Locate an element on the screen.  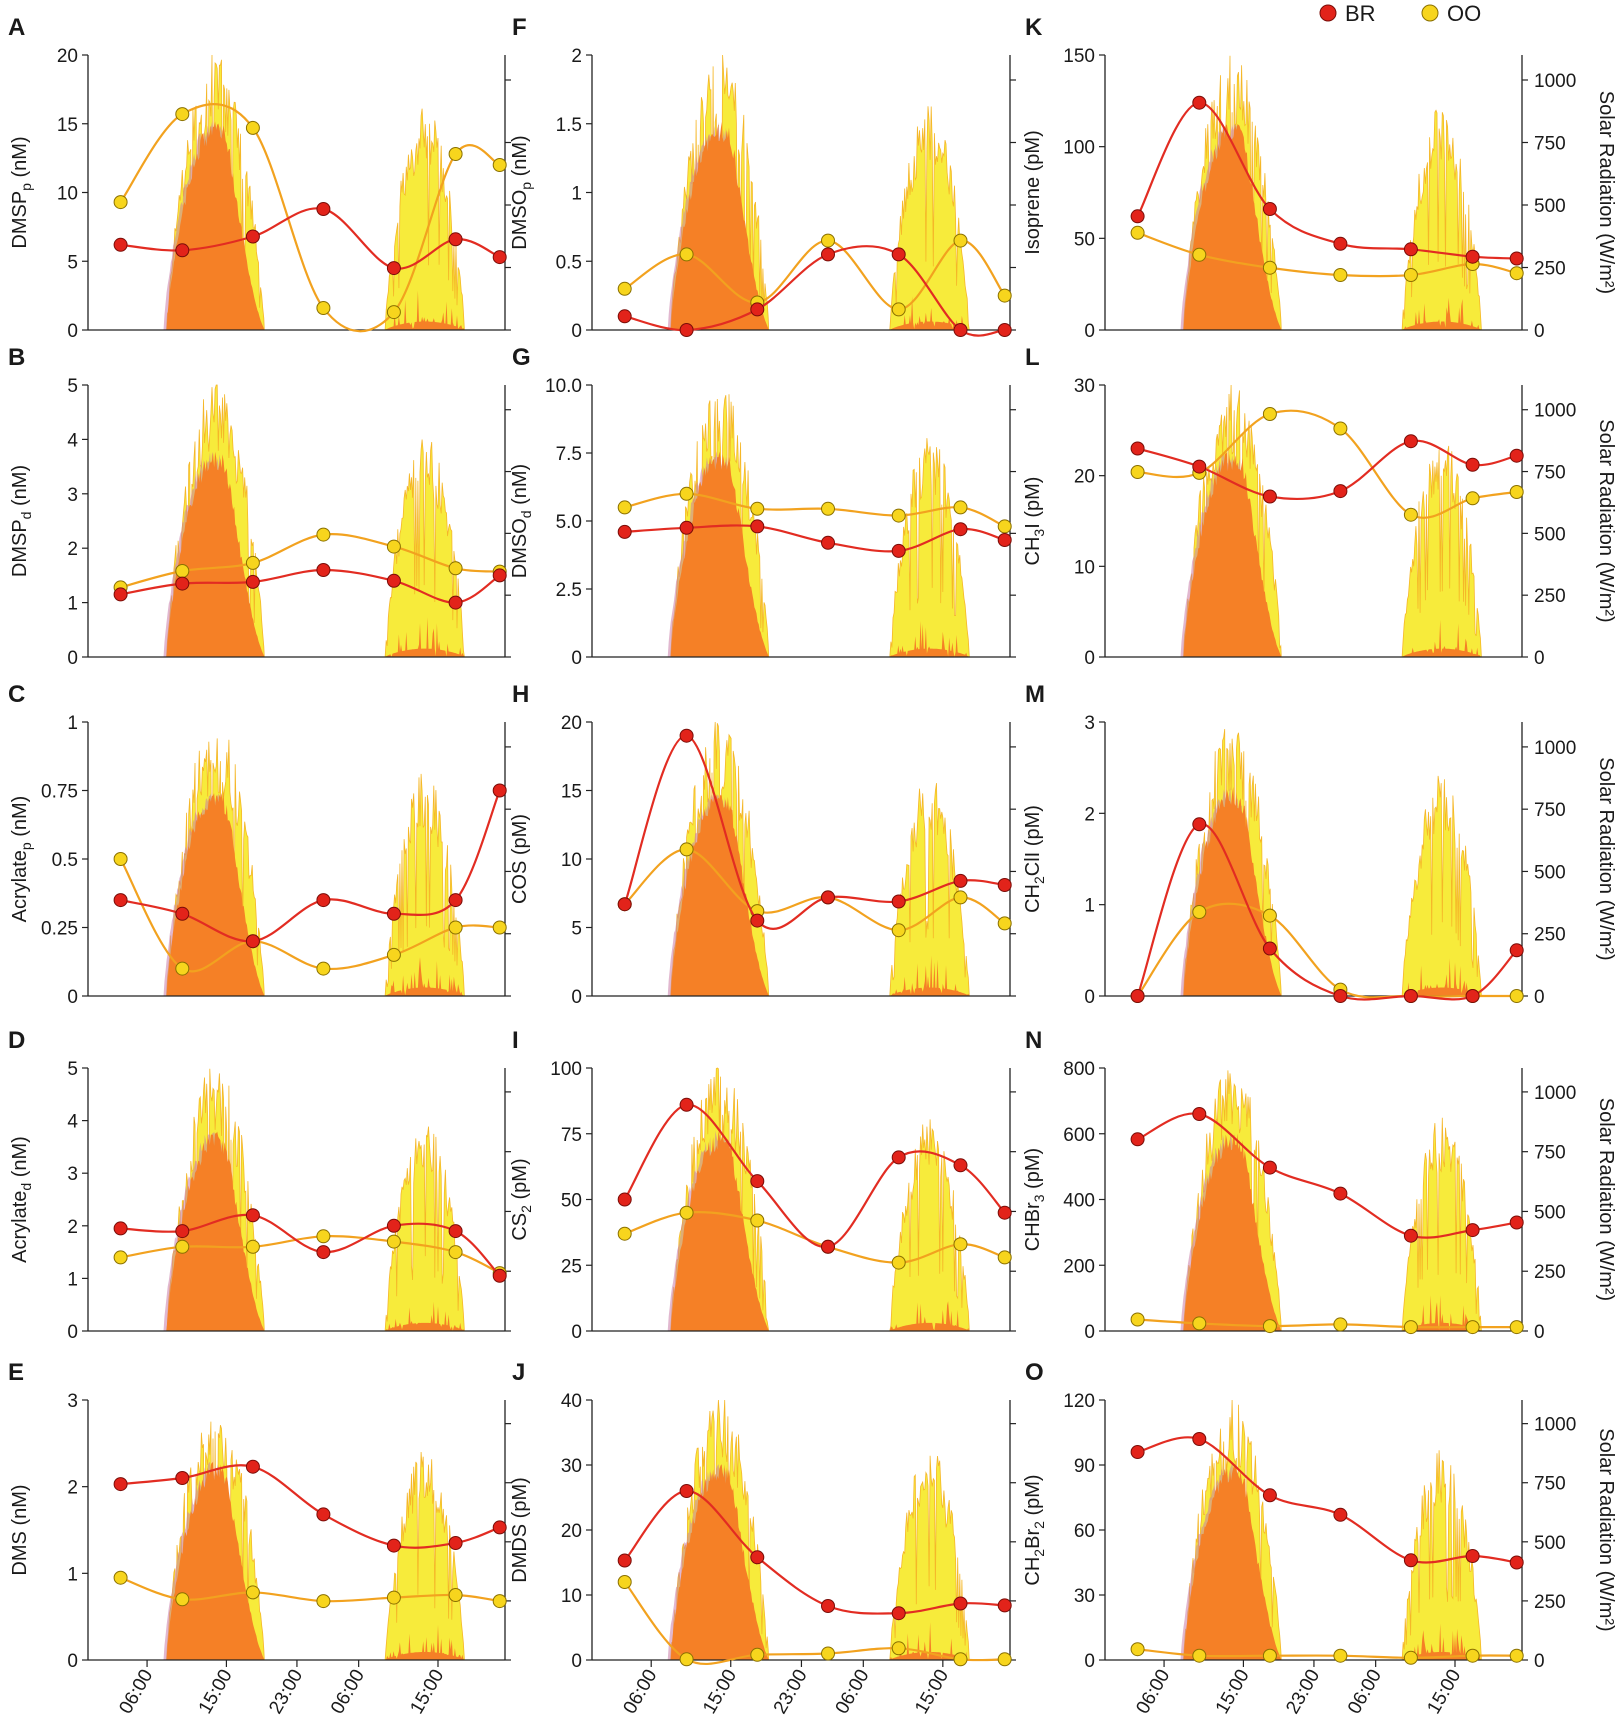
y-axis-label: DMSPd (nM) is located at coordinates (21, 521).